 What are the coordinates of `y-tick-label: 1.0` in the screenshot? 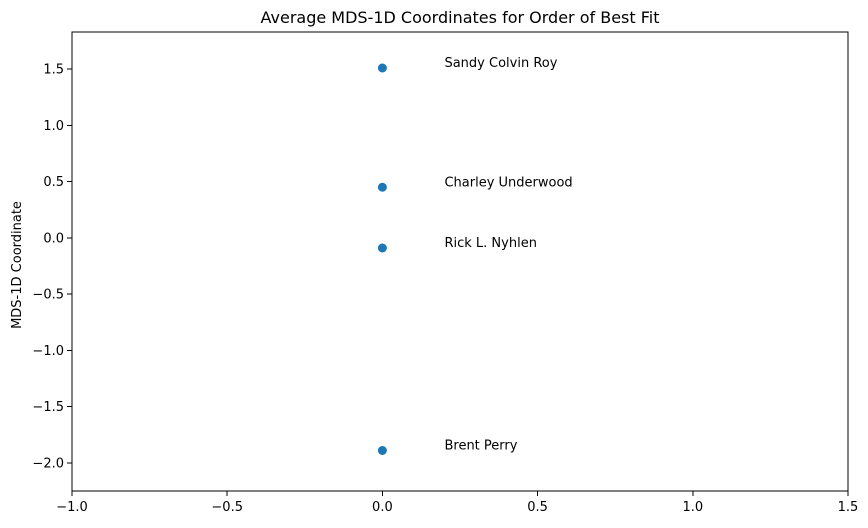 It's located at (53, 126).